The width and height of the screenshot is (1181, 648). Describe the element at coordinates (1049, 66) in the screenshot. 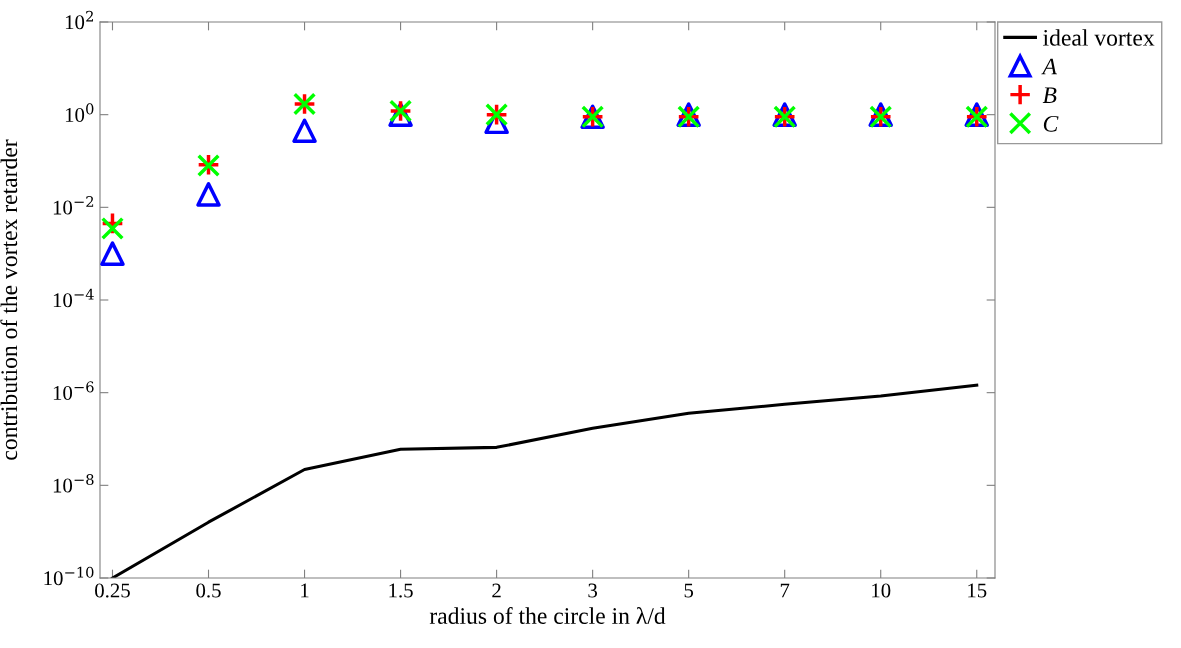

I see `legend-label: A` at that location.